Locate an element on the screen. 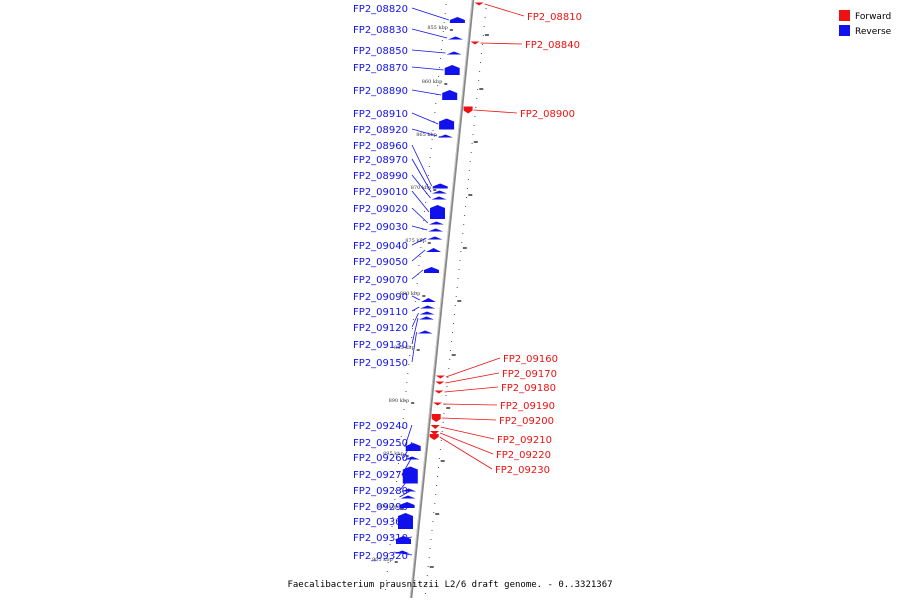 The width and height of the screenshot is (900, 600). gene-label-forward: FP2_09210 is located at coordinates (524, 440).